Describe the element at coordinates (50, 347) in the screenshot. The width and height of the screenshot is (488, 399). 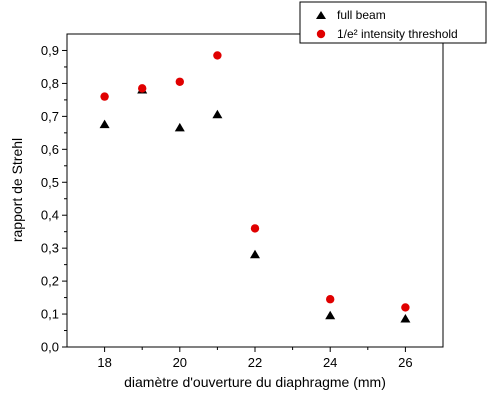
I see `y-tick-label: 0,0` at that location.